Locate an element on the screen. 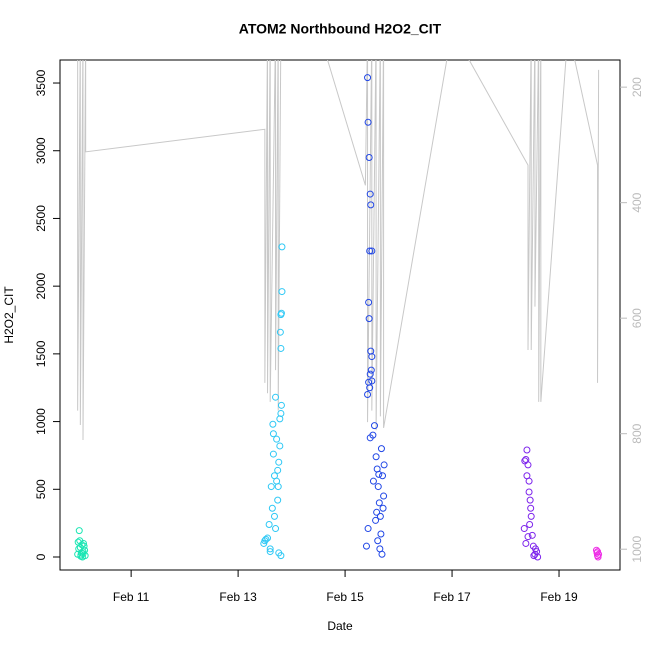 The width and height of the screenshot is (650, 655). x-tick-label: Feb 15 is located at coordinates (345, 597).